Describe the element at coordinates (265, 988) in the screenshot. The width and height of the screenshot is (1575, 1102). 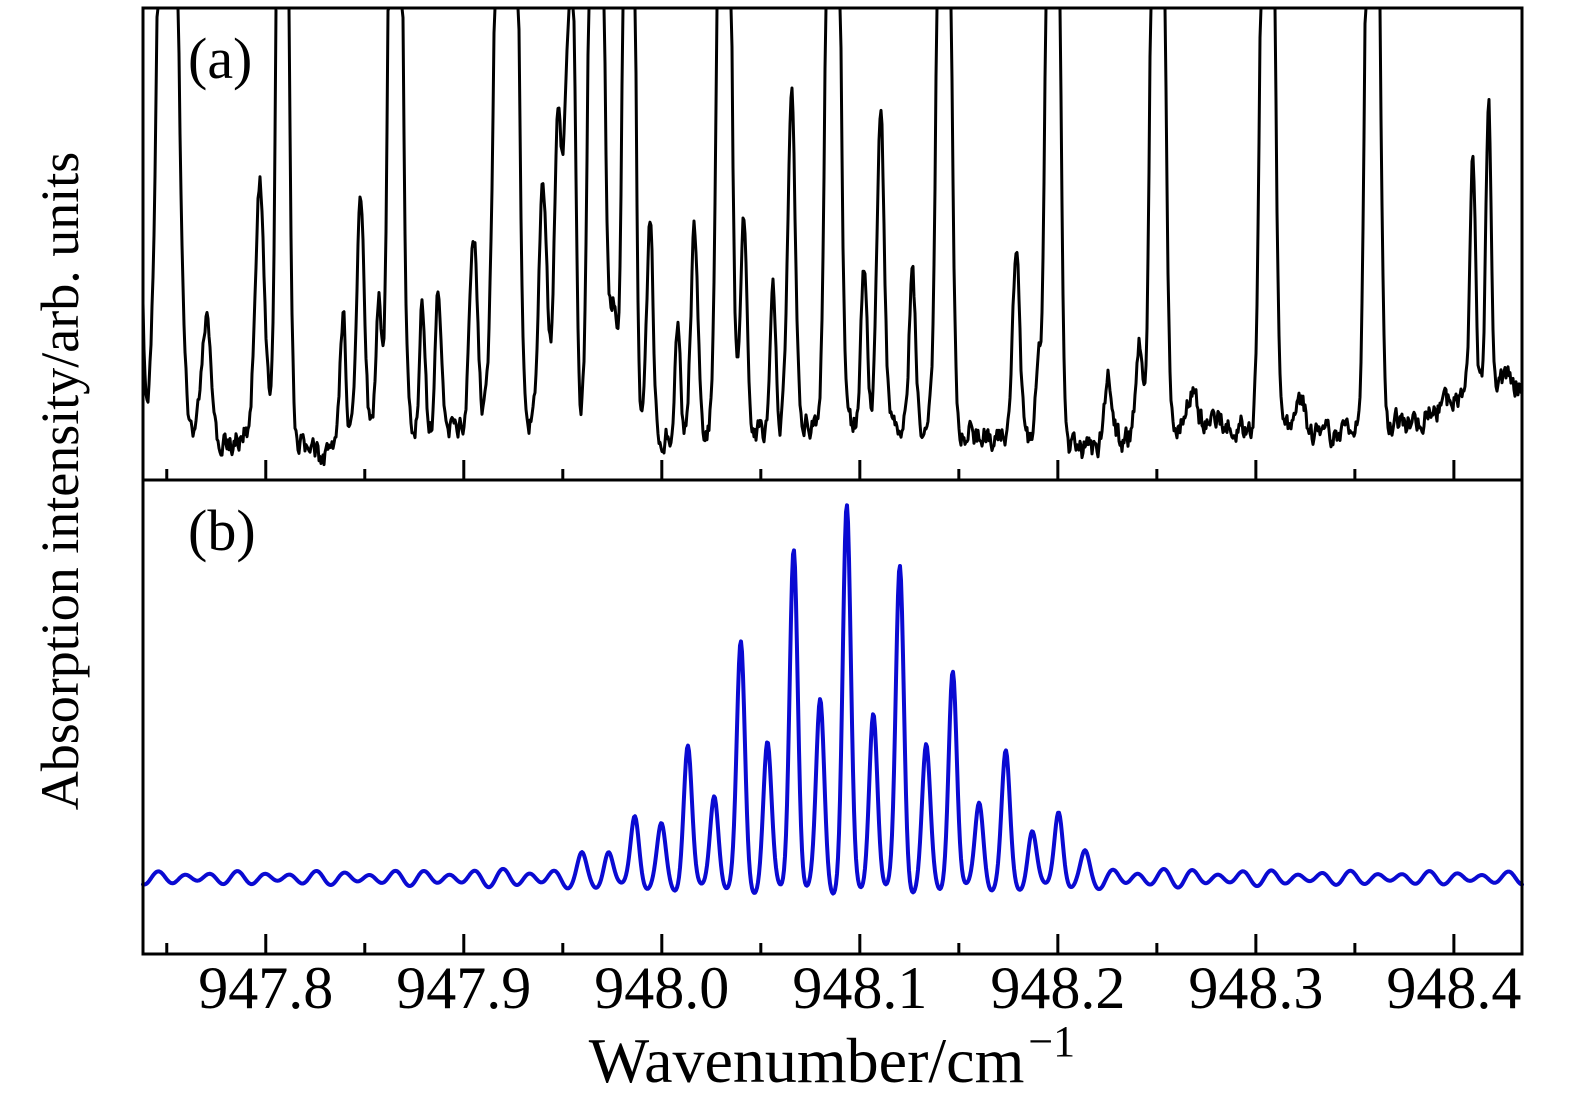
I see `x-tick-label: 947.8` at that location.